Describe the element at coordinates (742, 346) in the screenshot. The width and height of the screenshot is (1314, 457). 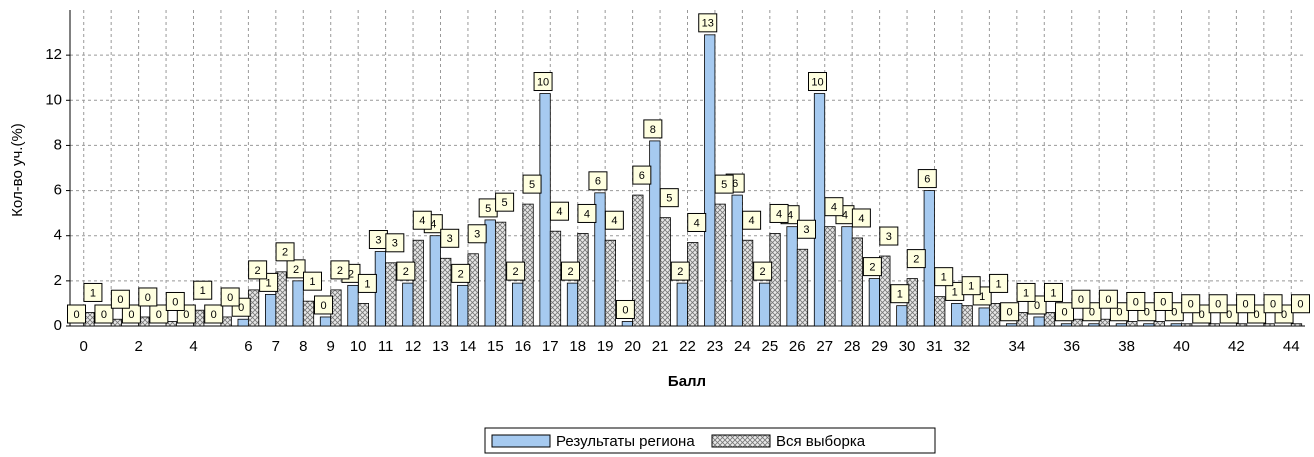
I see `x-tick-label: 24` at that location.